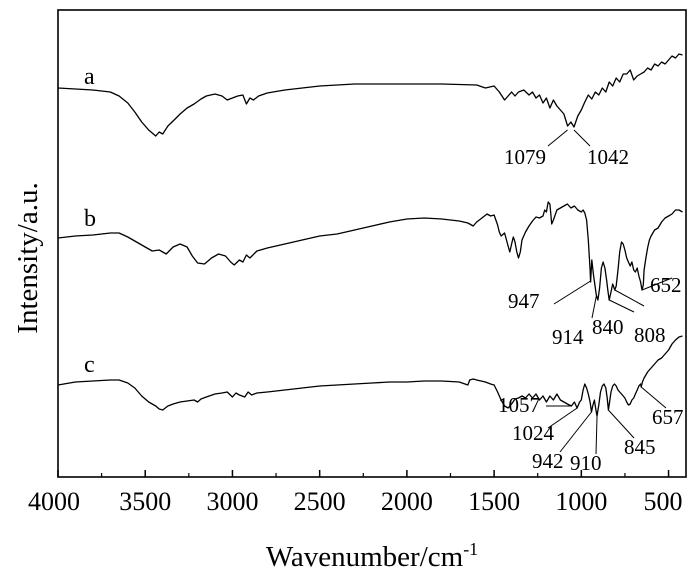  I want to click on annotation-1057: 1057, so click(519, 405).